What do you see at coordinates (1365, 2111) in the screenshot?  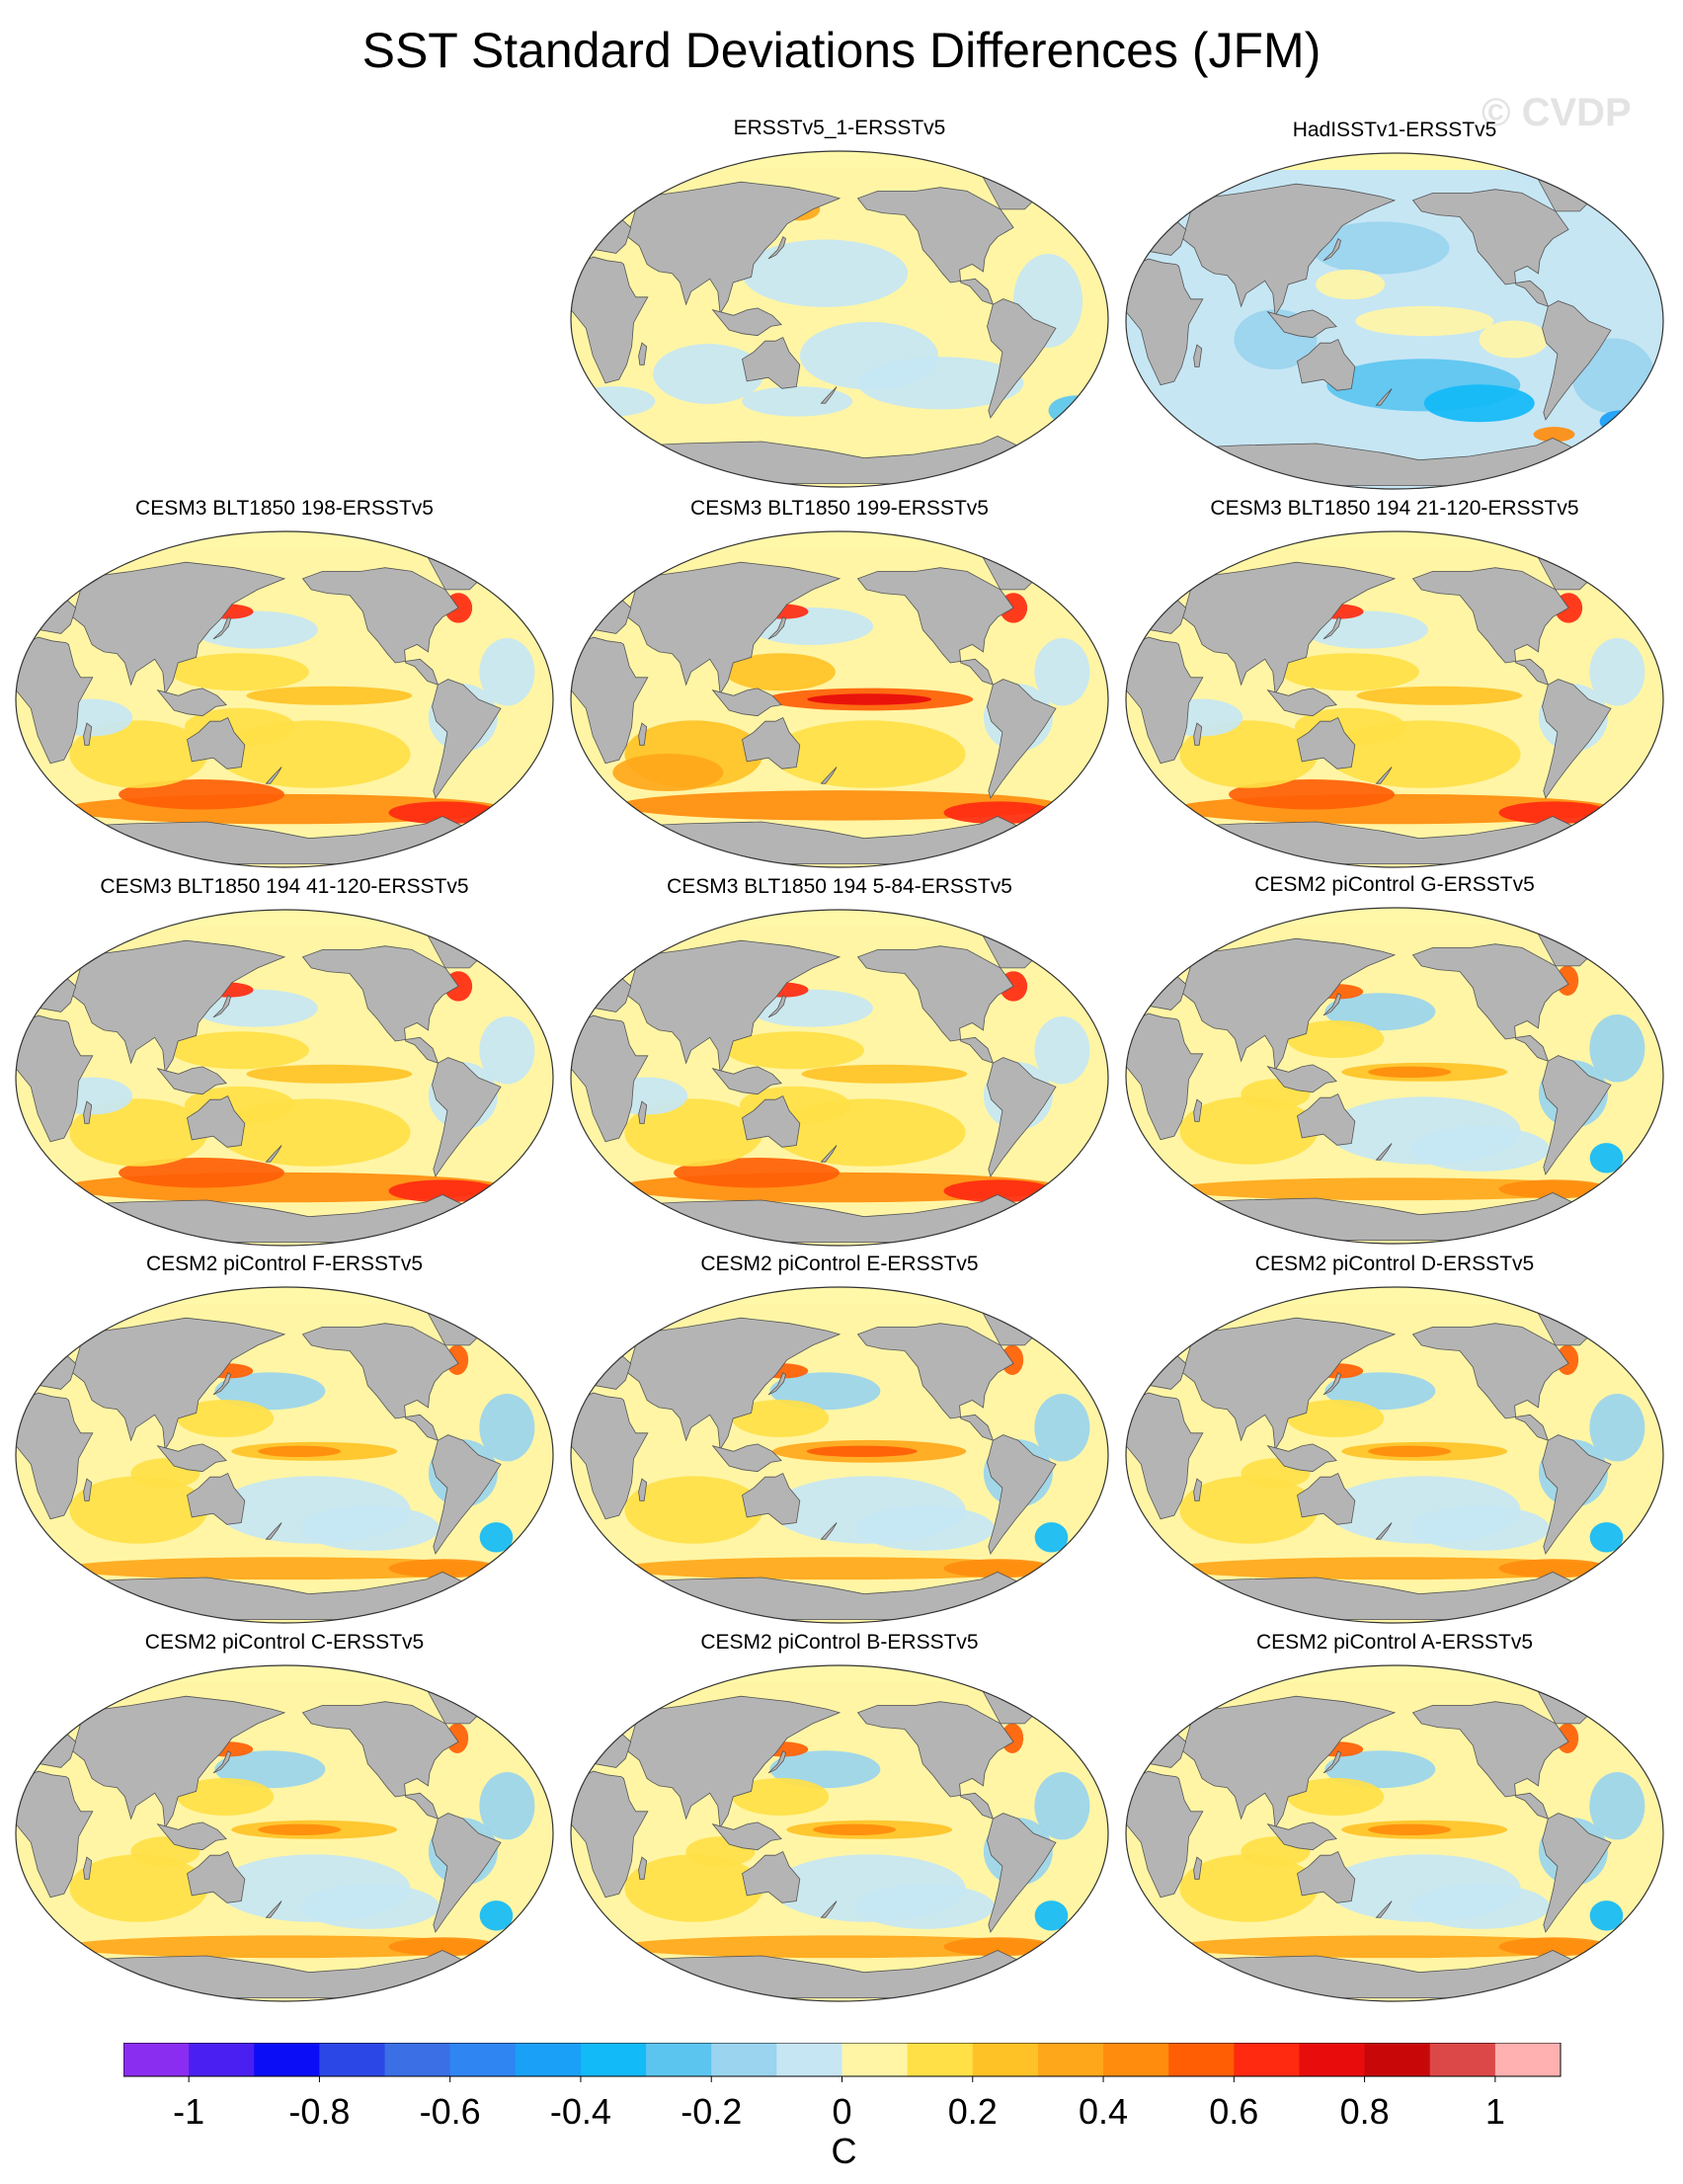 I see `colorbar-tick-label: 0.8` at bounding box center [1365, 2111].